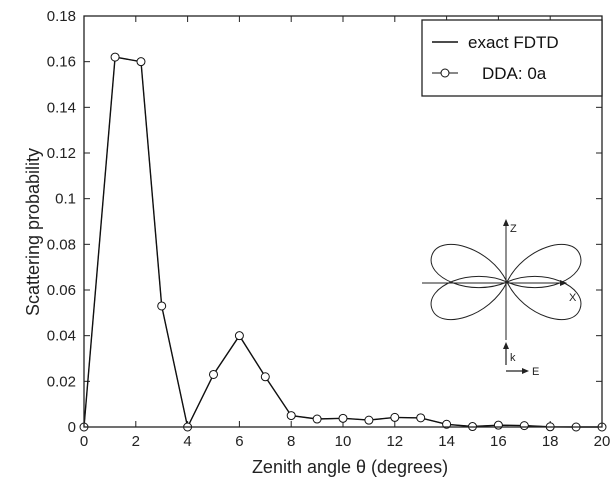 This screenshot has width=610, height=482. What do you see at coordinates (239, 441) in the screenshot?
I see `x-tick-label: 6` at bounding box center [239, 441].